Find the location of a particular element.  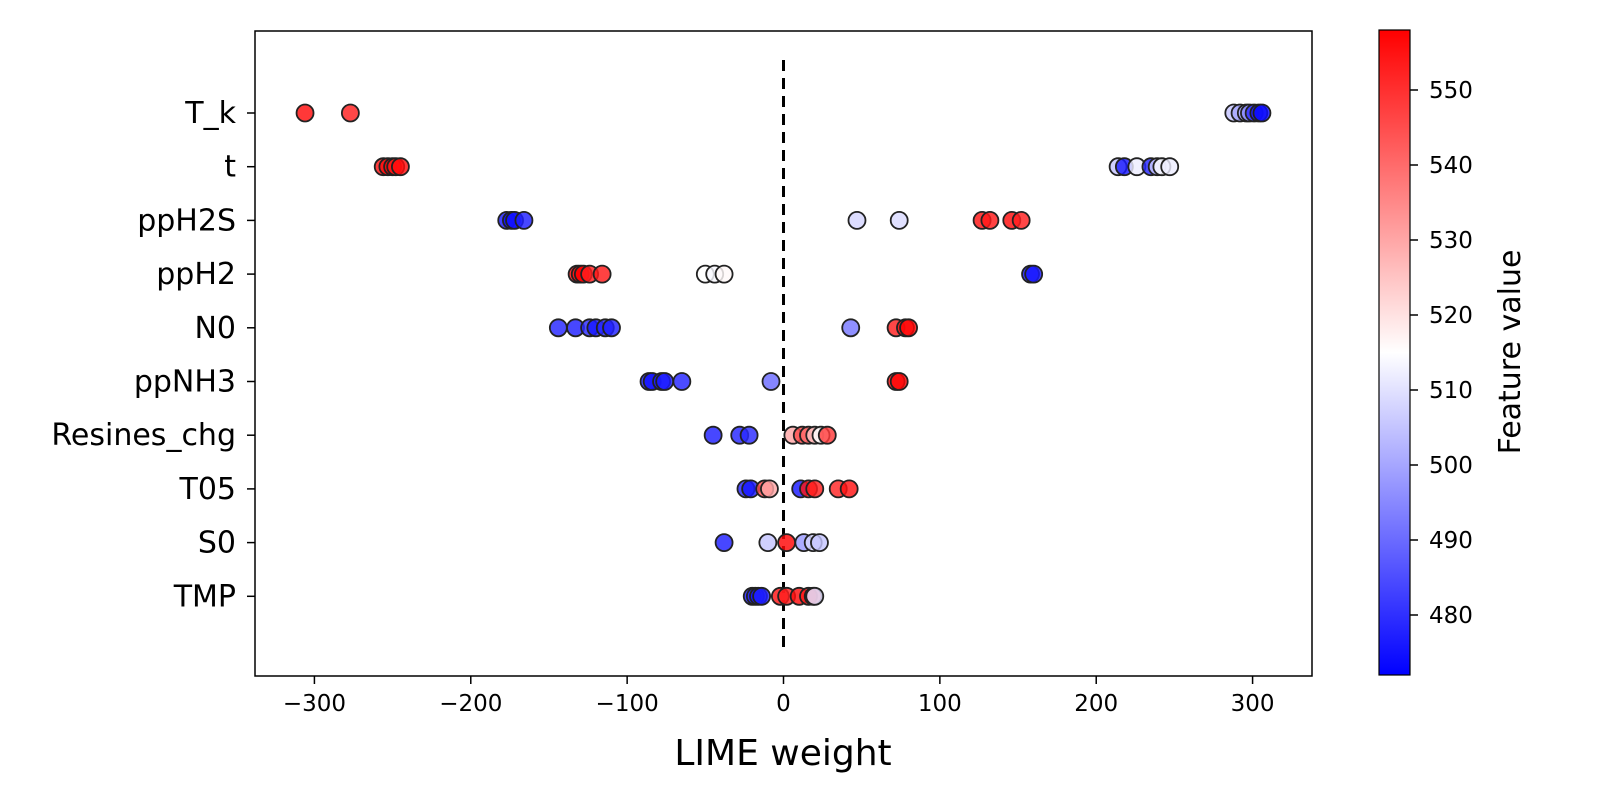

x-tick-label: 200 is located at coordinates (1096, 704).